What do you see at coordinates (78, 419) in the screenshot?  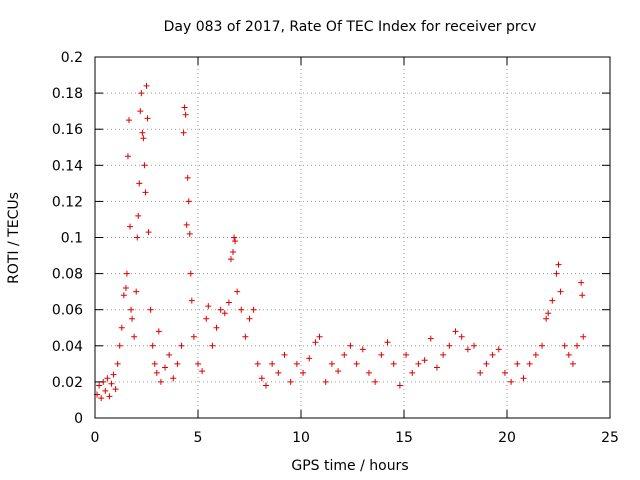 I see `y-tick-label: 0` at bounding box center [78, 419].